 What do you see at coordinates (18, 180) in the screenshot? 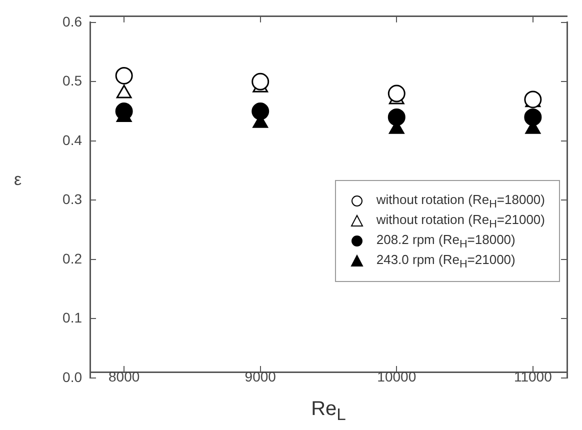
I see `y-axis-title: ε` at bounding box center [18, 180].